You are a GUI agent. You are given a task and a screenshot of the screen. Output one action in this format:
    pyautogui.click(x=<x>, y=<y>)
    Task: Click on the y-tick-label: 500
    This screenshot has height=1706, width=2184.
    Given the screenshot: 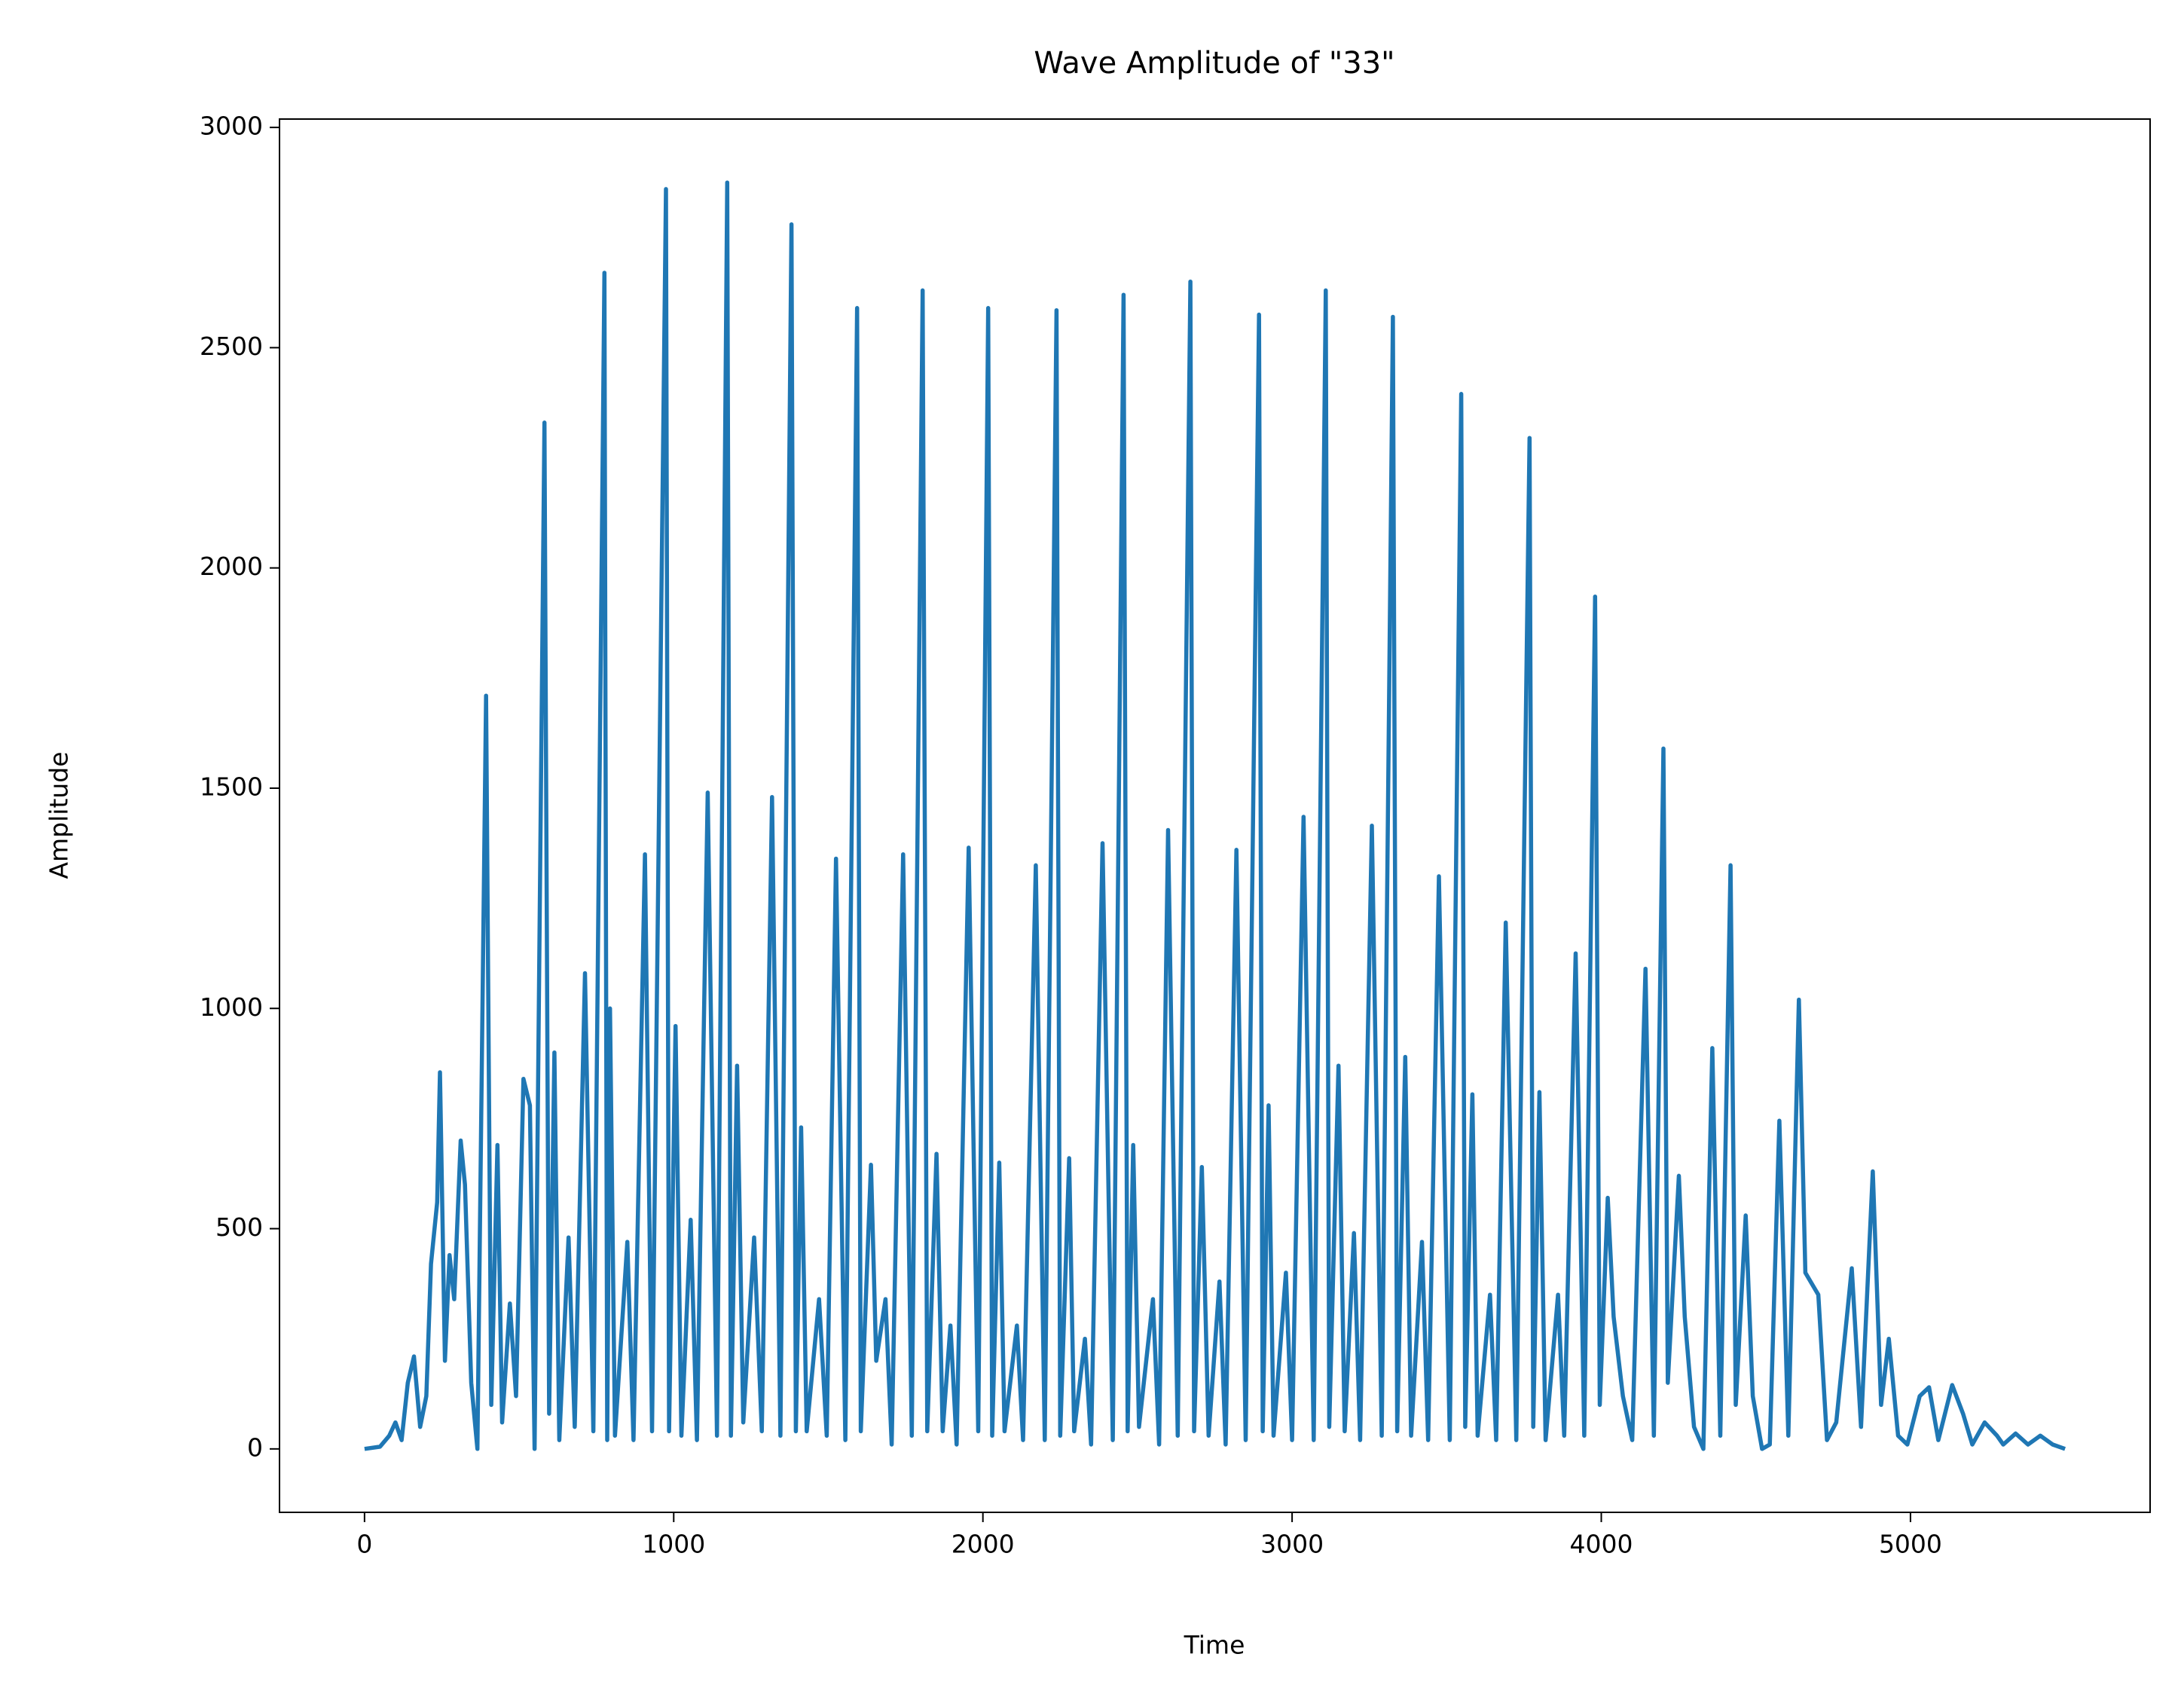 What is the action you would take?
    pyautogui.click(x=239, y=1227)
    